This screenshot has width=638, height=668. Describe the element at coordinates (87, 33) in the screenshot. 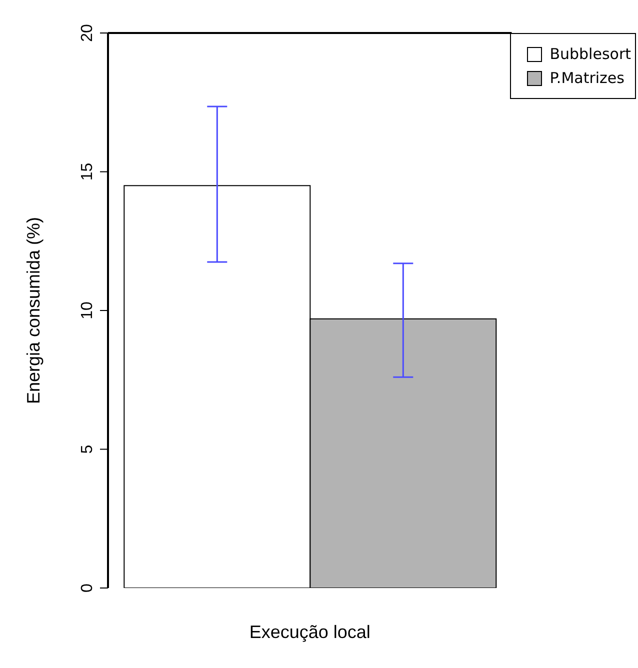

I see `y-tick-label: 20` at that location.